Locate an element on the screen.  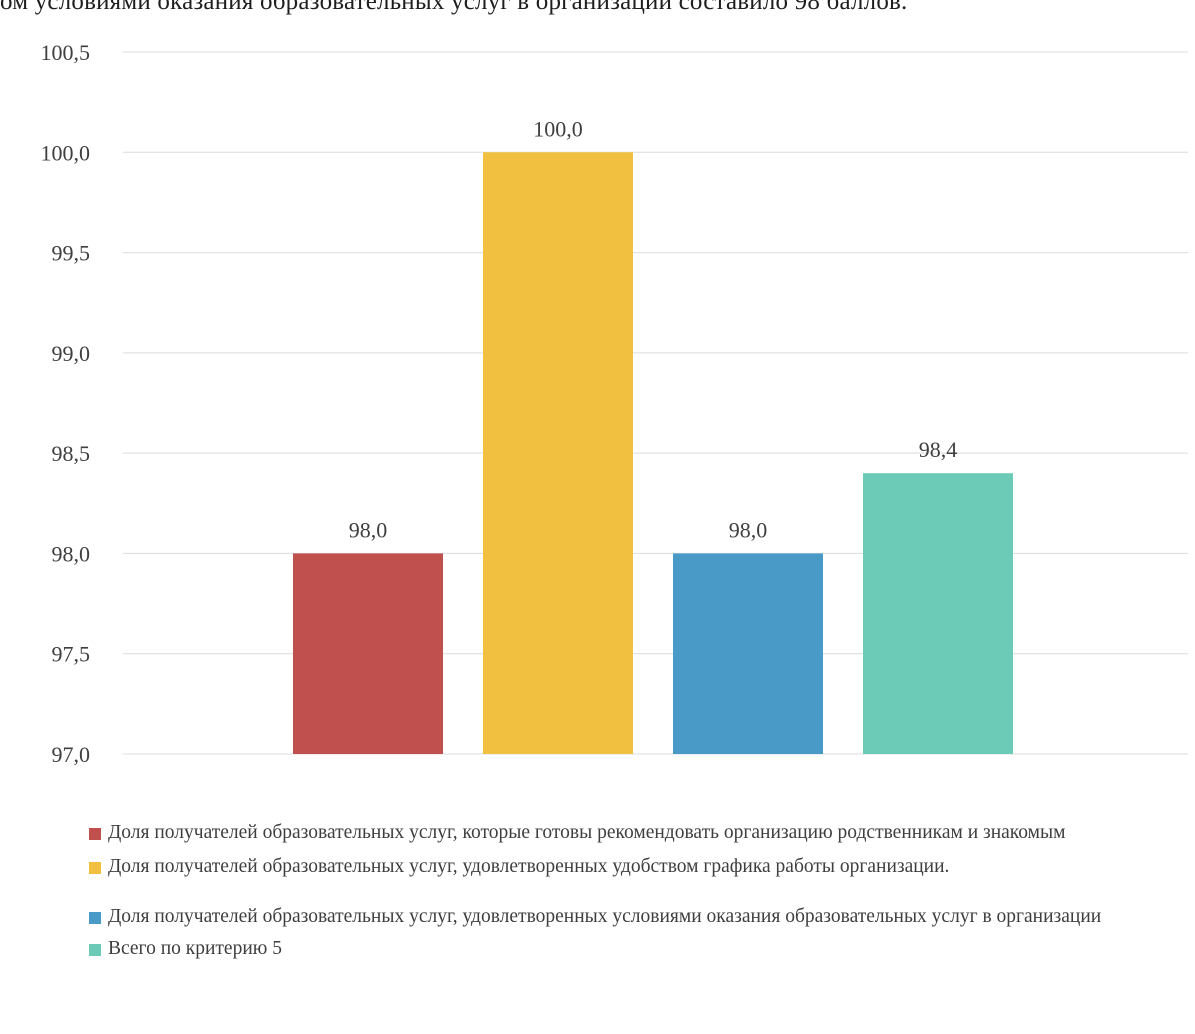
y-axis-ticks: 97,0 97,5 98,0 98,5 99,0 99,5 100,0 100,5 is located at coordinates (66, 403).